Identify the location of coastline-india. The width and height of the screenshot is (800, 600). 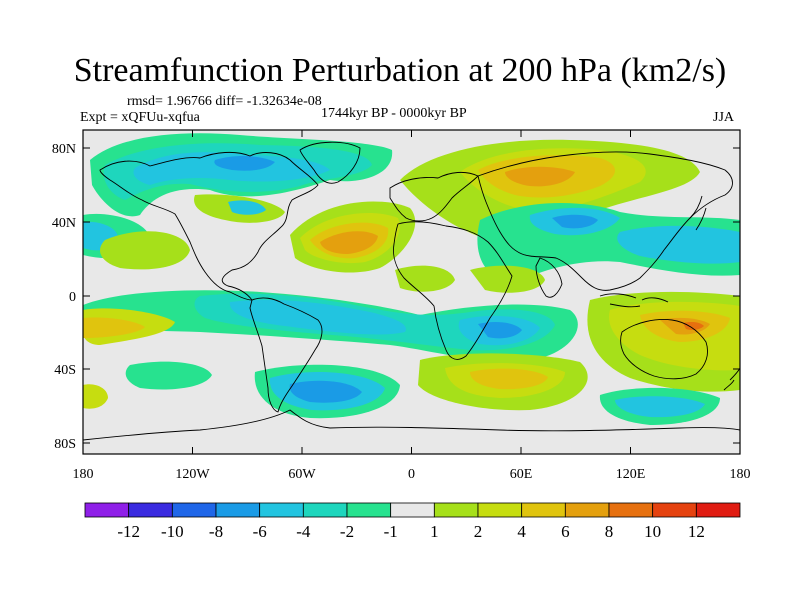
(549, 277).